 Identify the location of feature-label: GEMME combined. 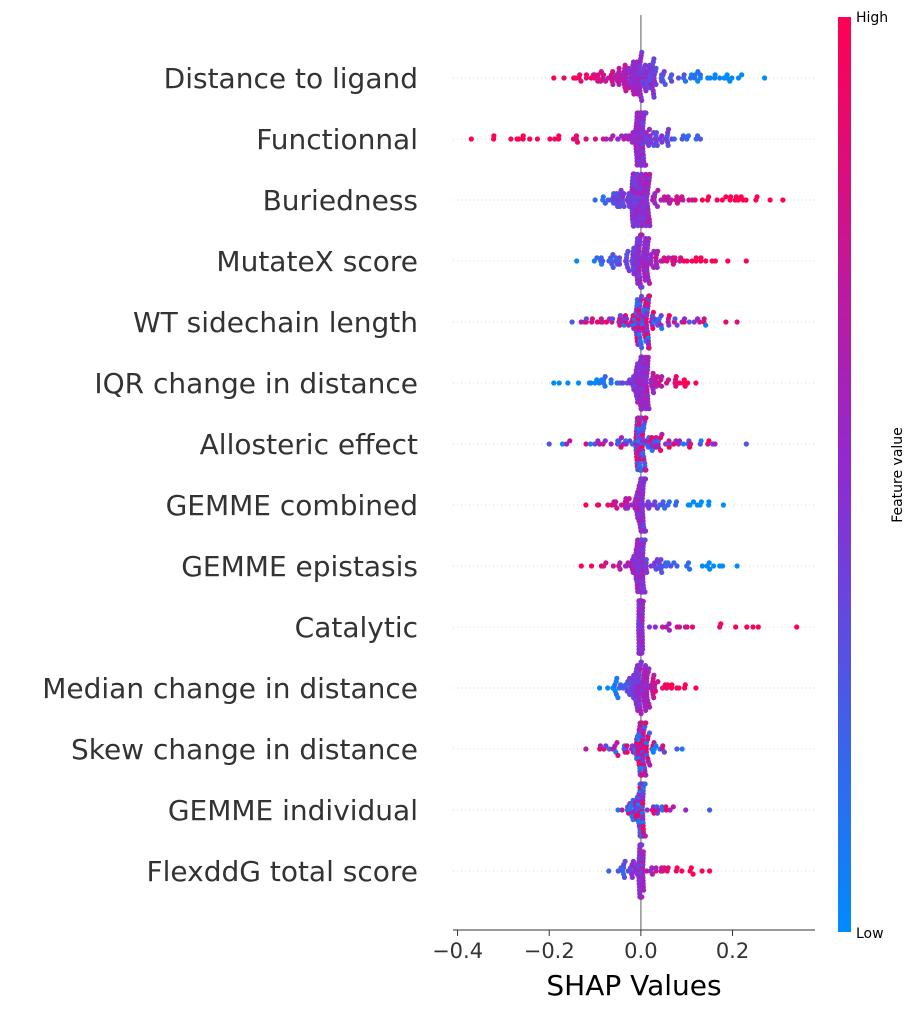
(292, 505).